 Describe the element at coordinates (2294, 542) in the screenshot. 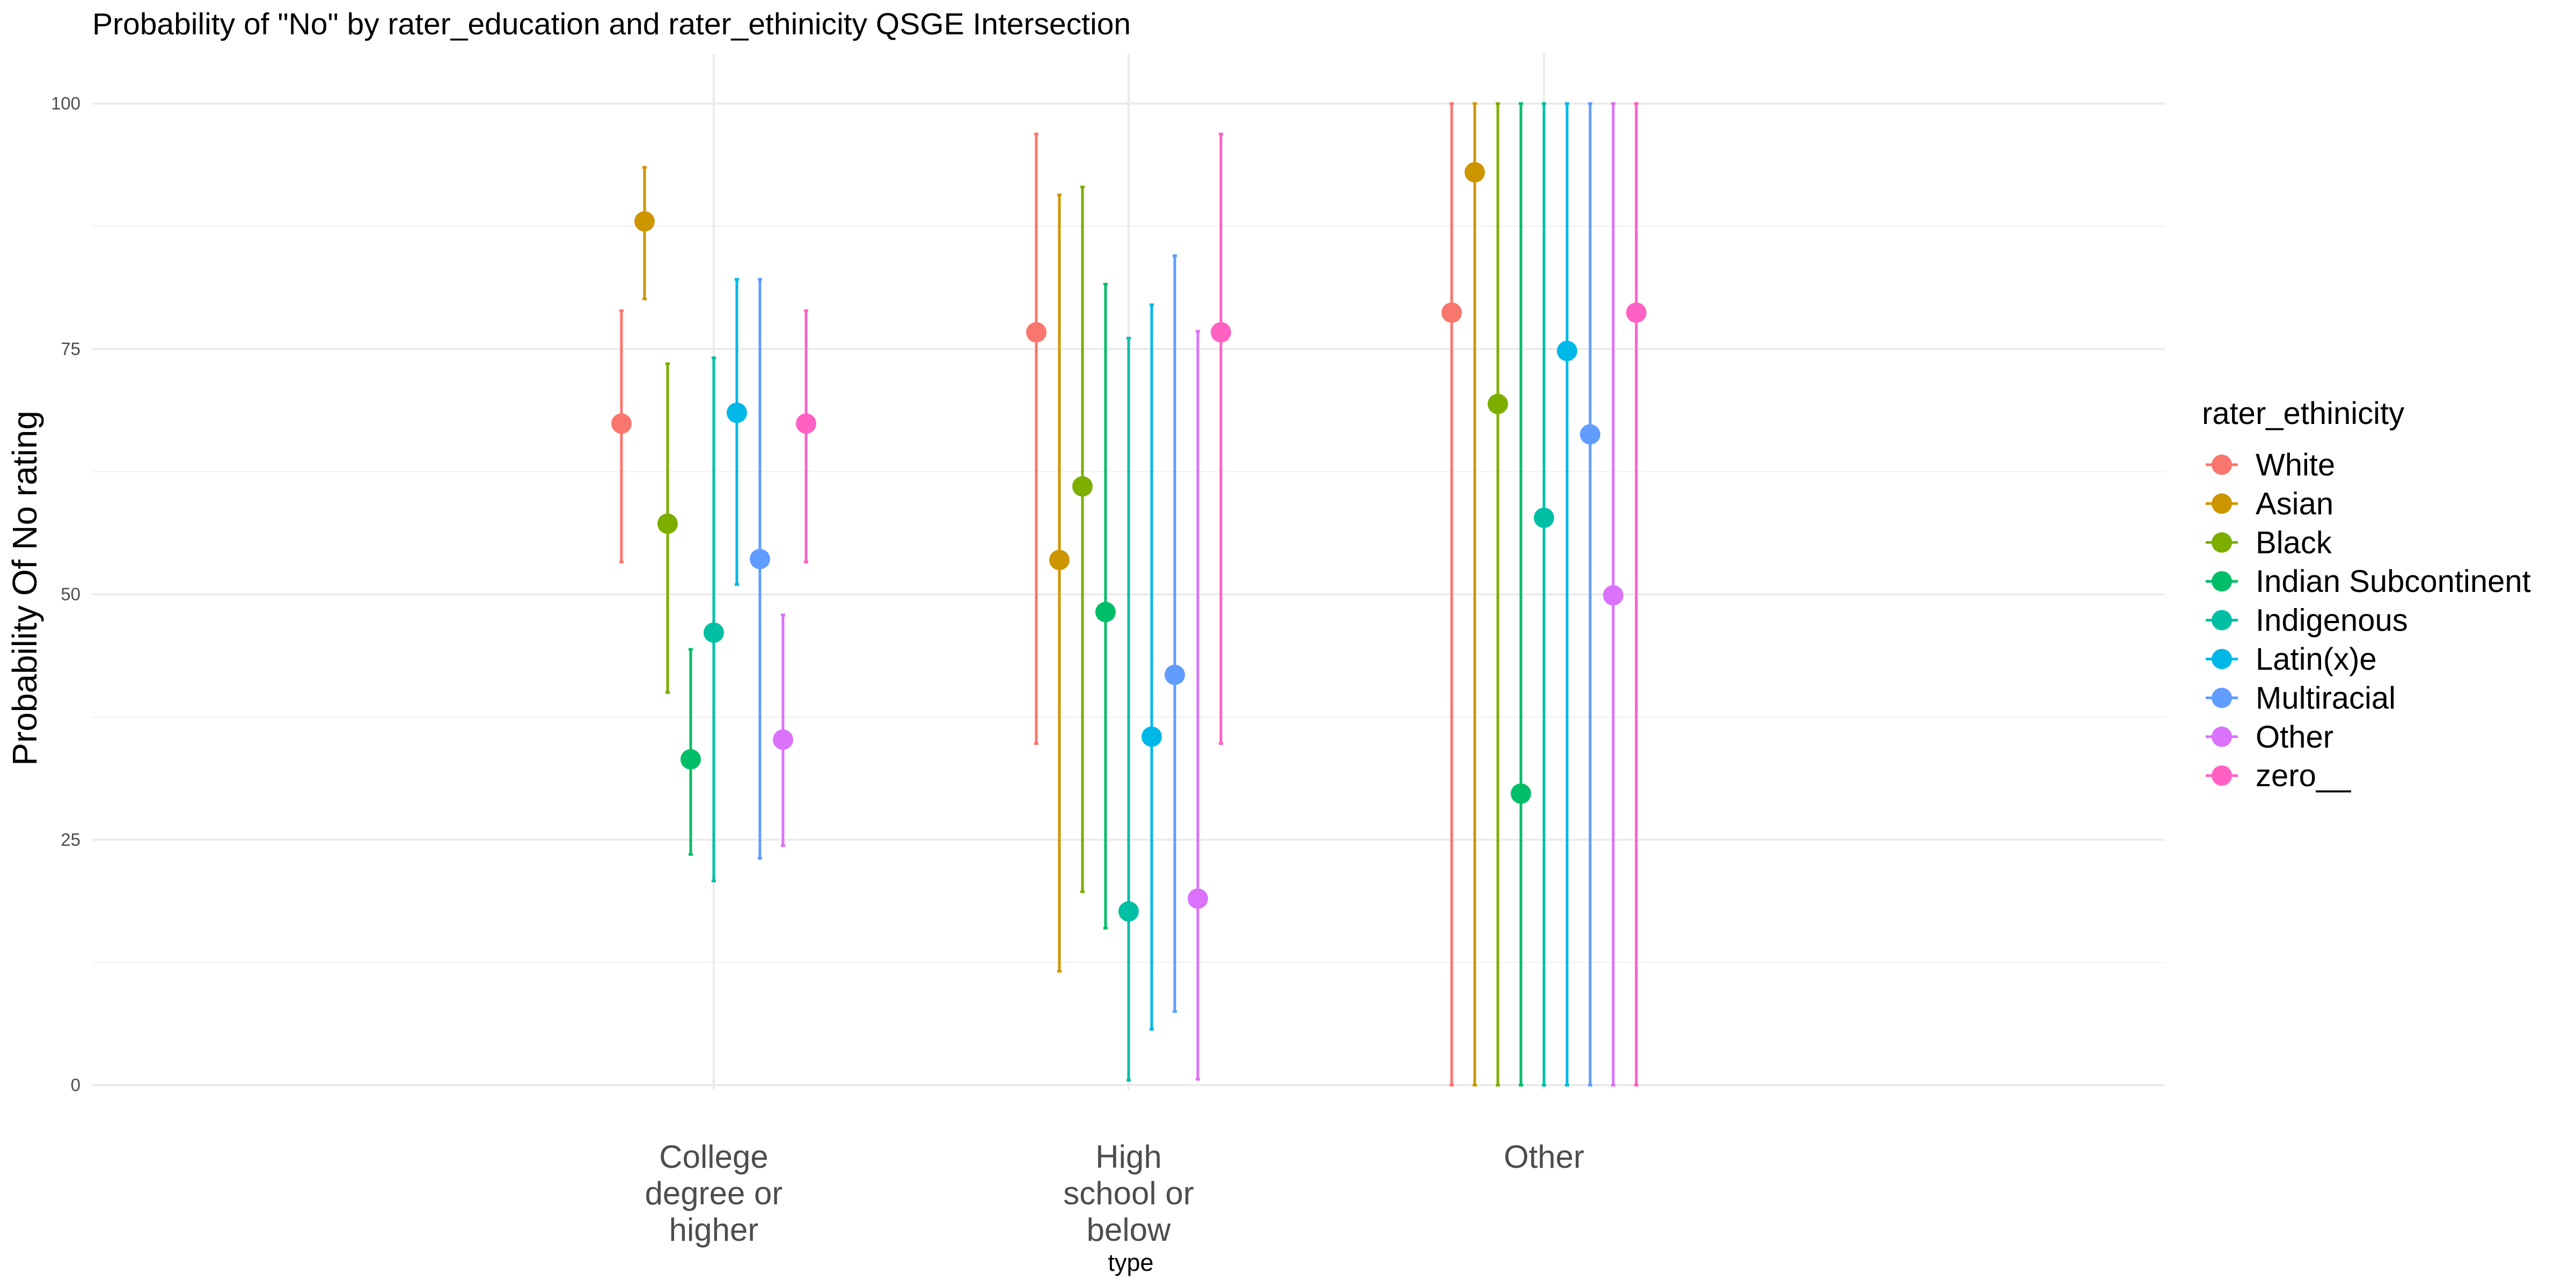

I see `legend-label: Black` at that location.